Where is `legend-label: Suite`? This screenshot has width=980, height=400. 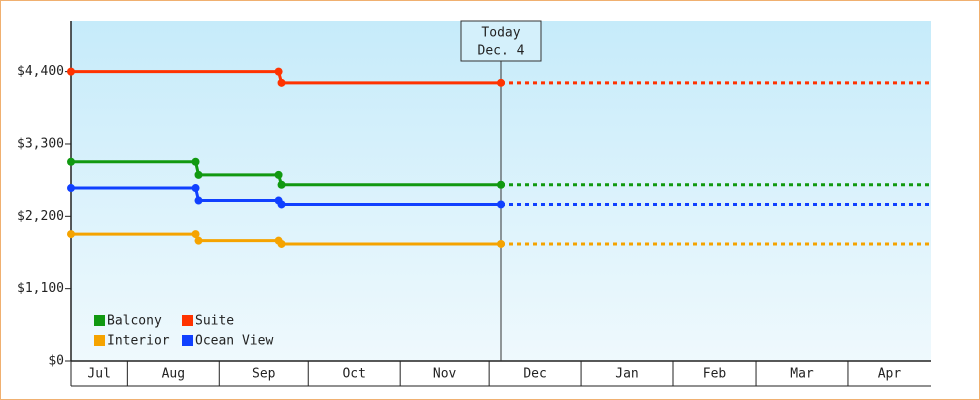 legend-label: Suite is located at coordinates (214, 321).